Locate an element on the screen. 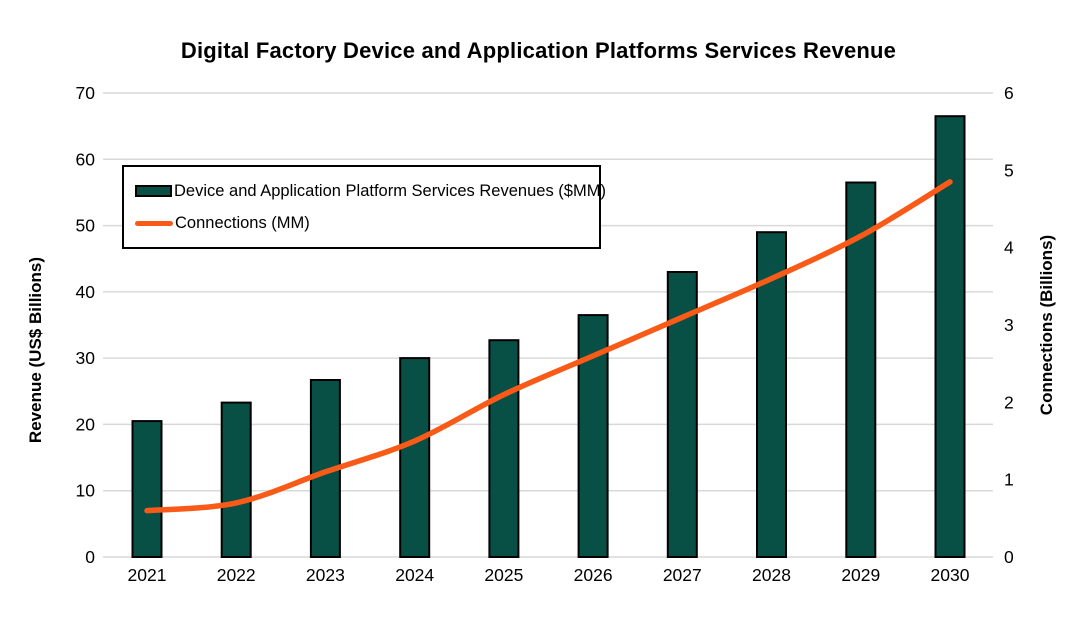 This screenshot has width=1077, height=636. right-tick-5: 5 is located at coordinates (1009, 170).